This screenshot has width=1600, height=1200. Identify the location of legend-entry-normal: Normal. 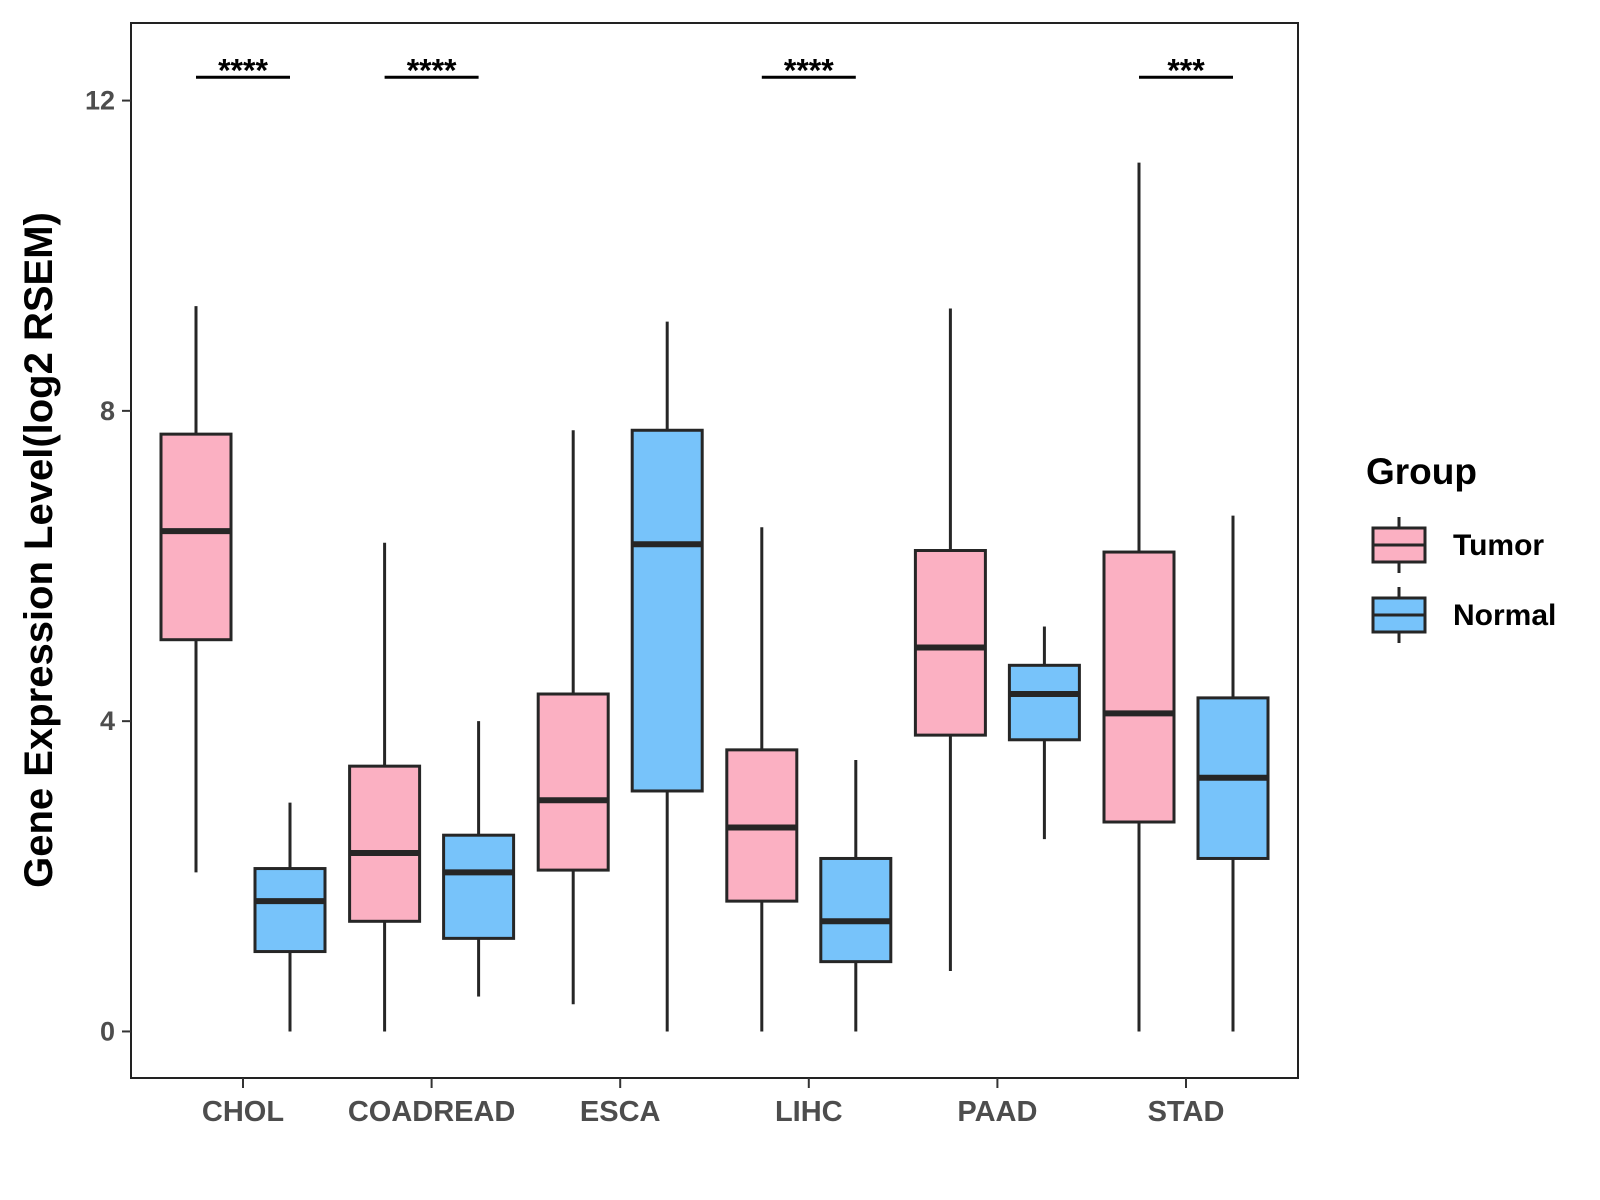
(1463, 615).